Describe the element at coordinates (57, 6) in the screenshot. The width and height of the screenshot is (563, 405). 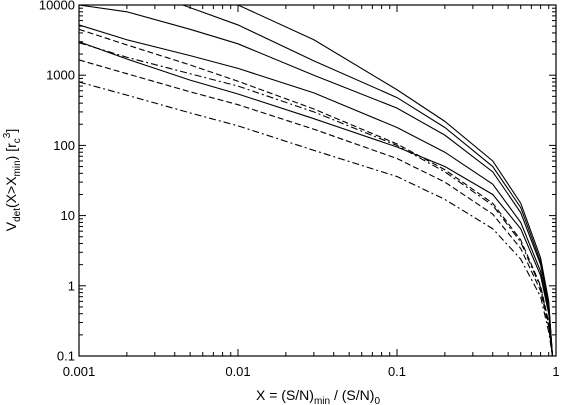
I see `y-tick-label: 10000` at that location.